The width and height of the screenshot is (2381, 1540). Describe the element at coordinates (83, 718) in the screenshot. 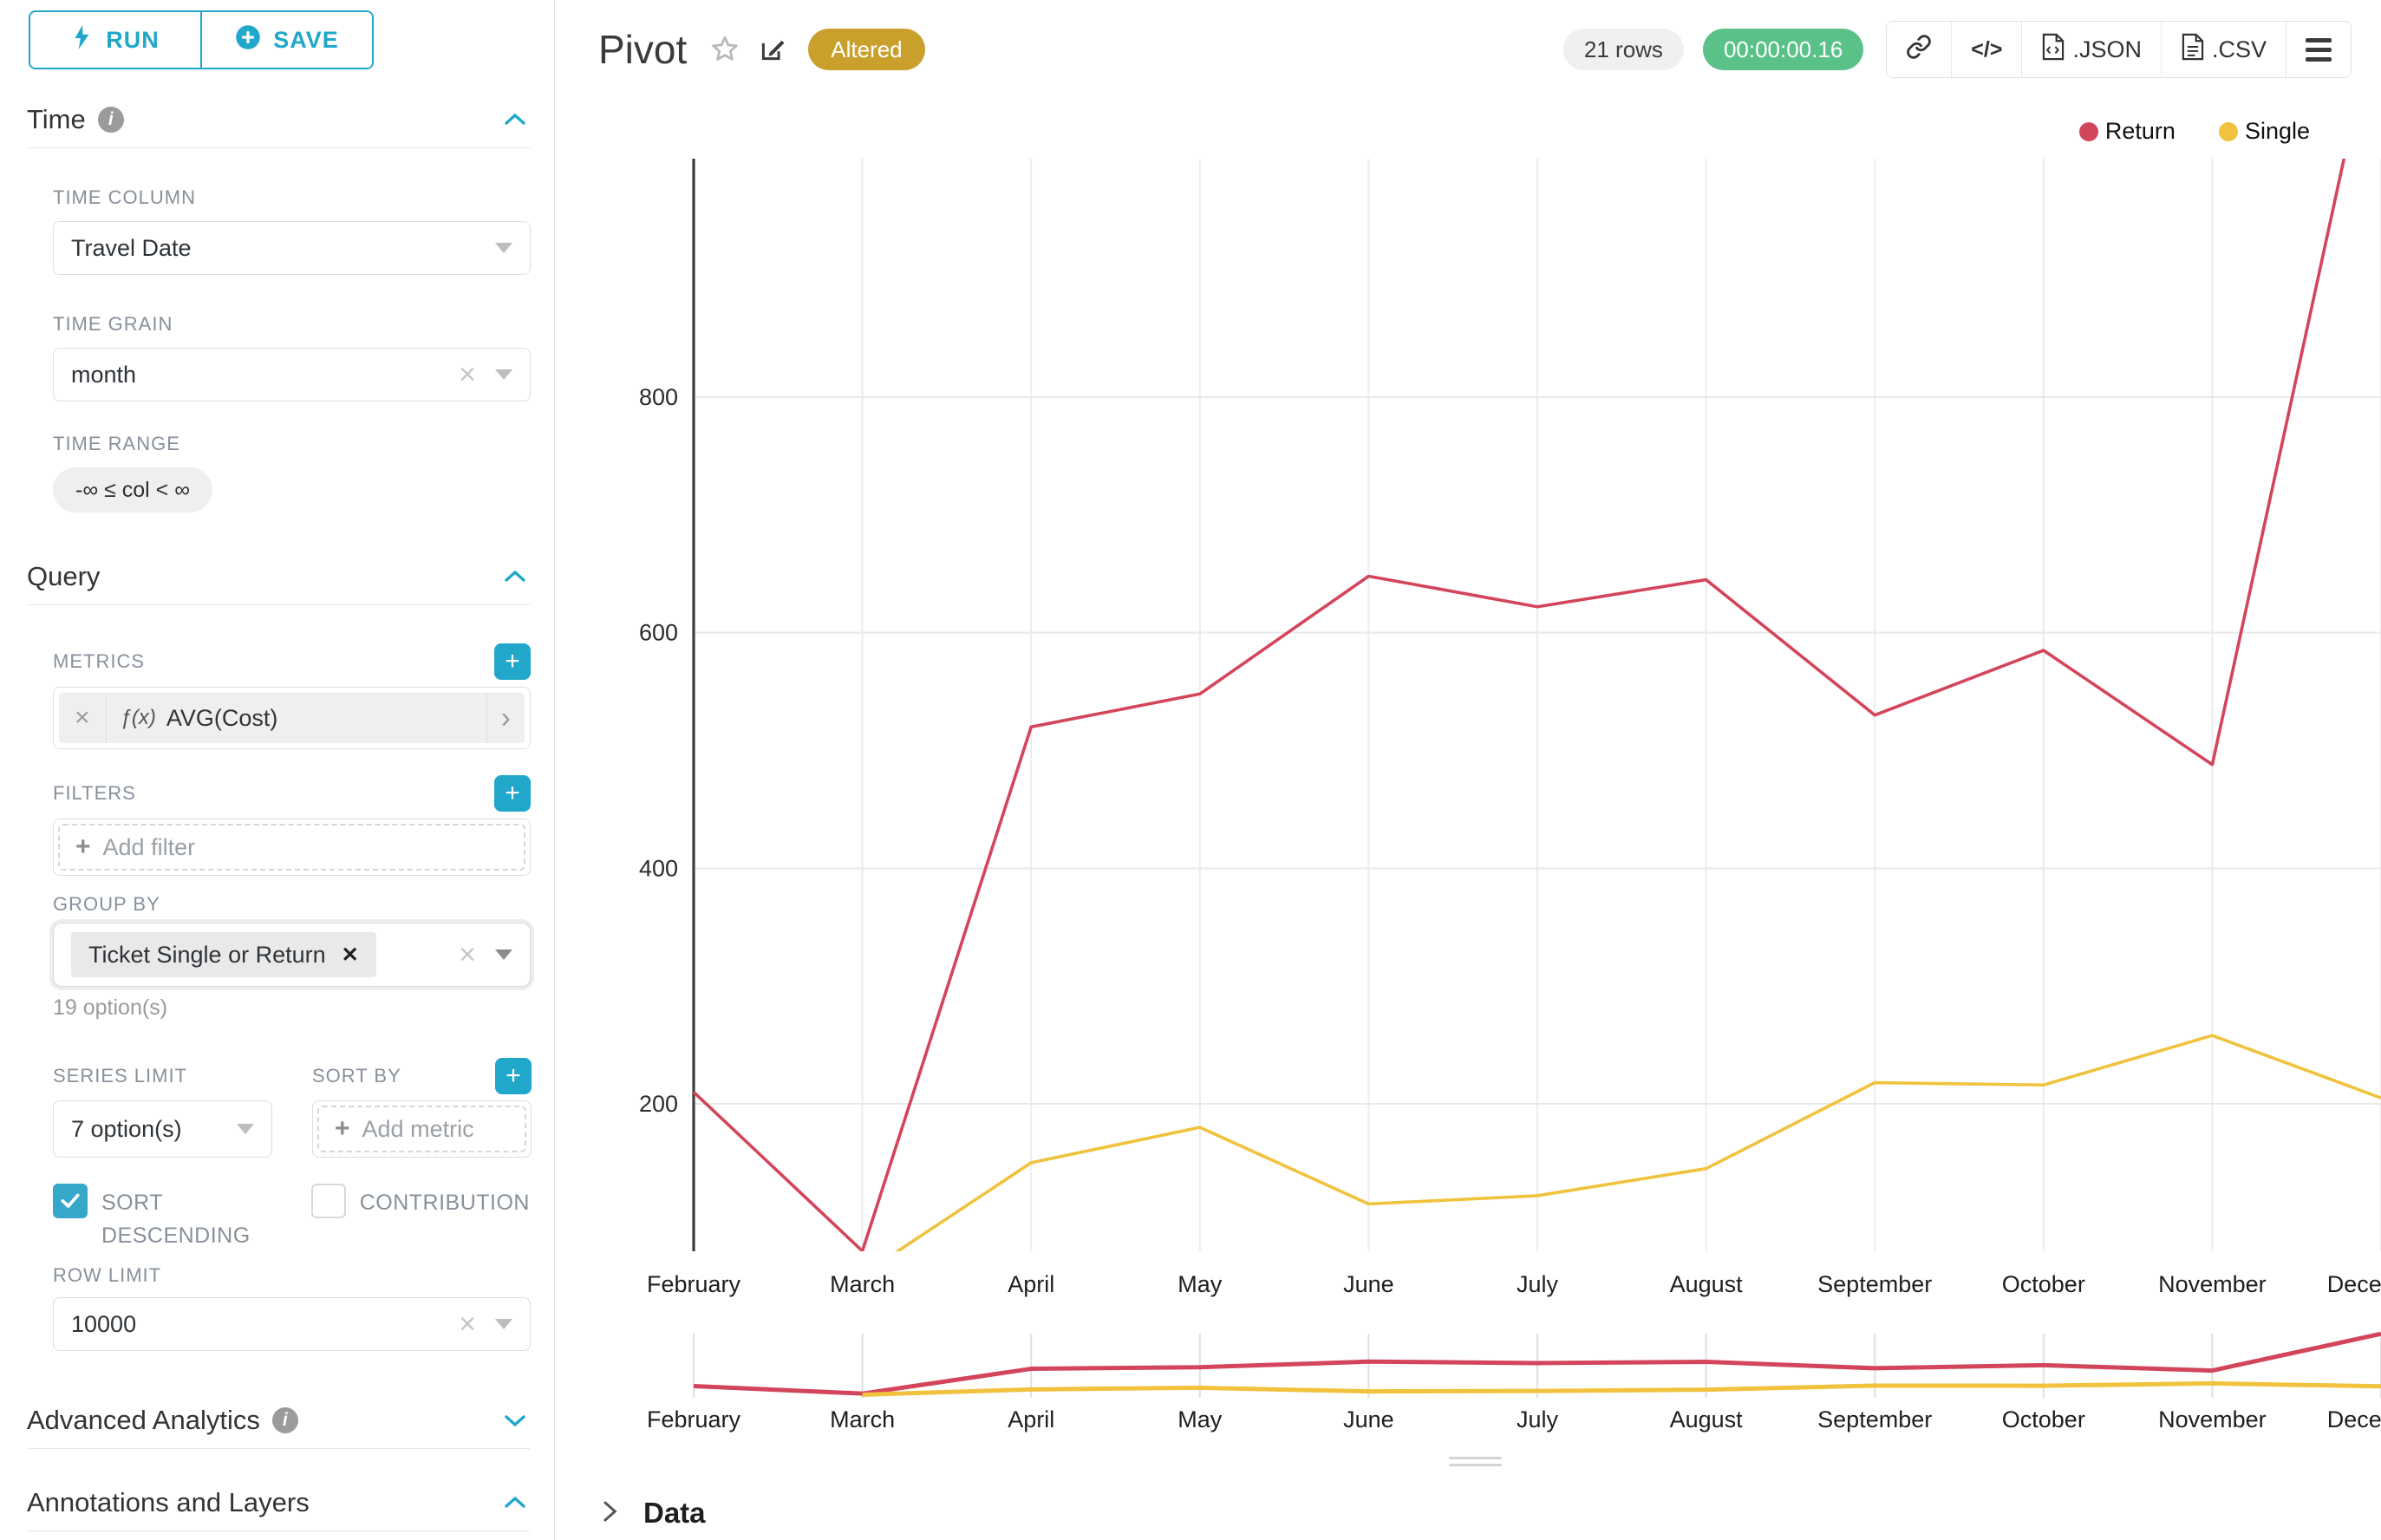

I see `remove-metric-icon: ×` at that location.